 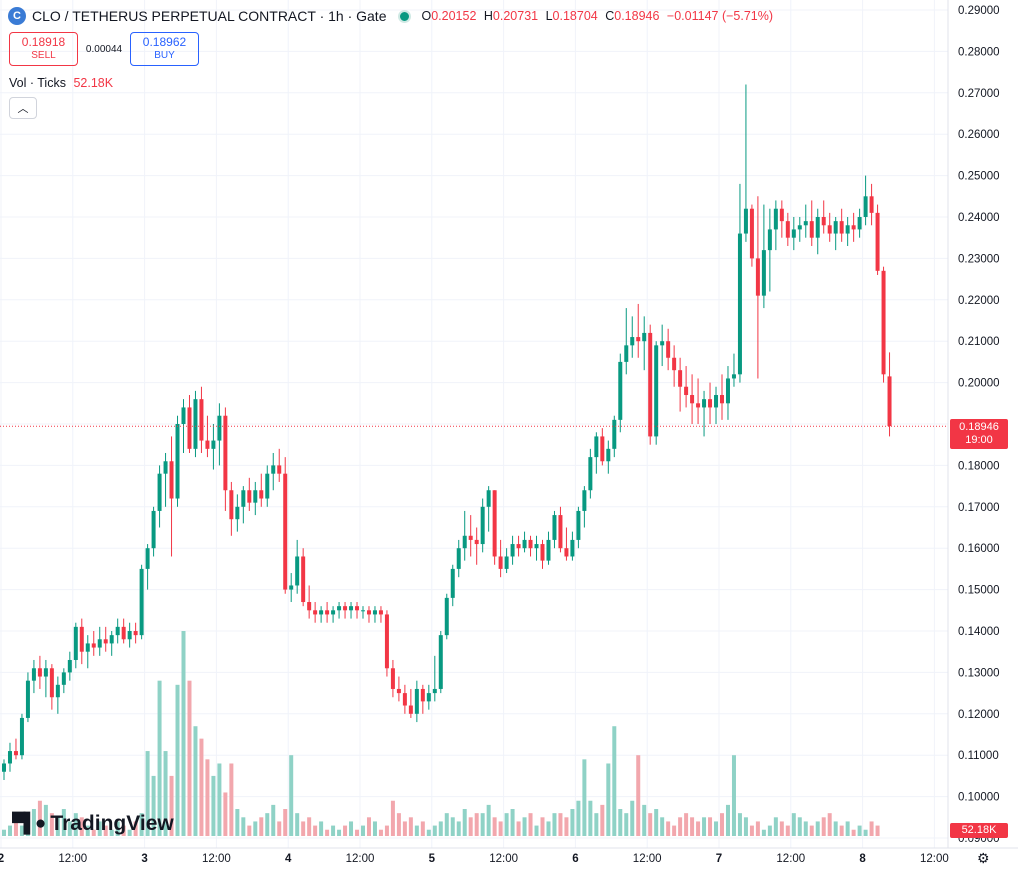 What do you see at coordinates (164, 42) in the screenshot?
I see `buy-price: 0.18962` at bounding box center [164, 42].